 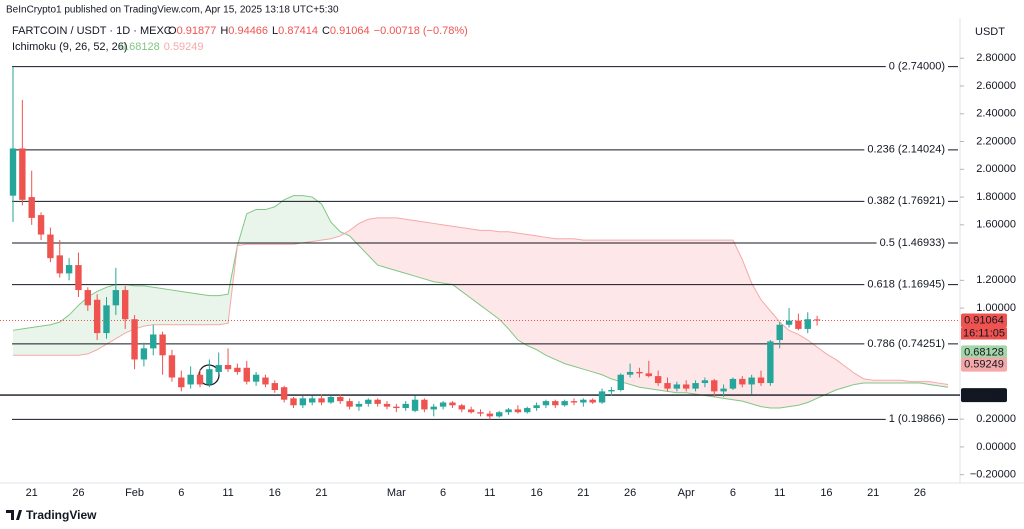 What do you see at coordinates (984, 395) in the screenshot?
I see `hline-badge-bg` at bounding box center [984, 395].